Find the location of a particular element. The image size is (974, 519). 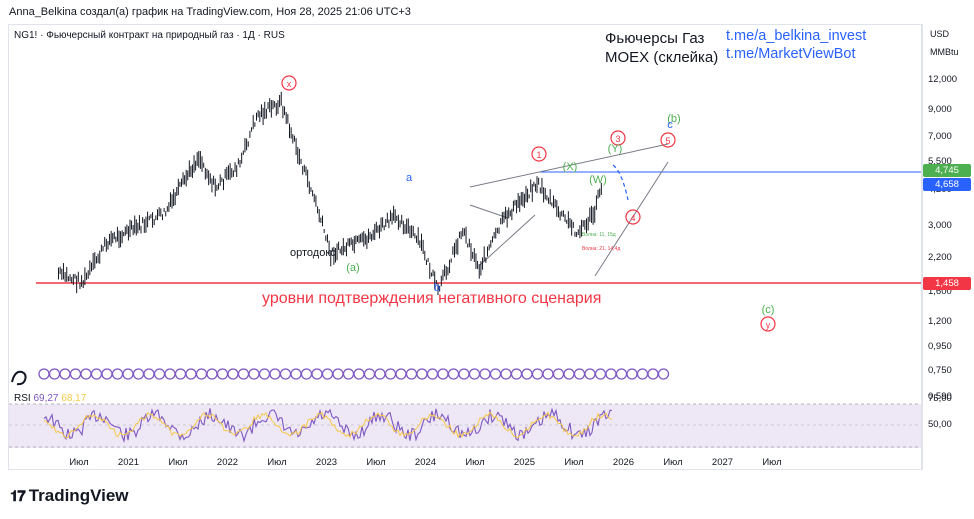

y-tick: 7,000 is located at coordinates (940, 136).